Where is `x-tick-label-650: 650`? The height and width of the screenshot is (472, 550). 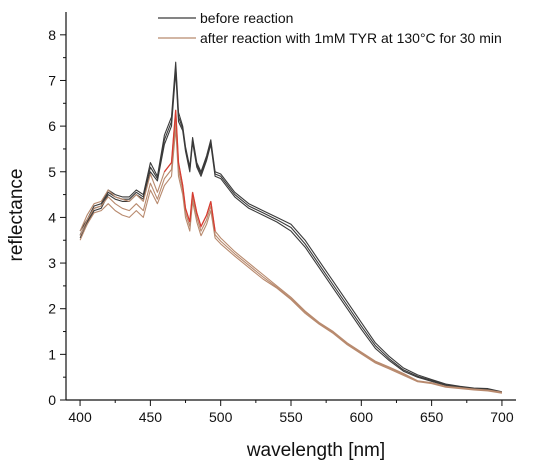
x-tick-label-650: 650 is located at coordinates (432, 417).